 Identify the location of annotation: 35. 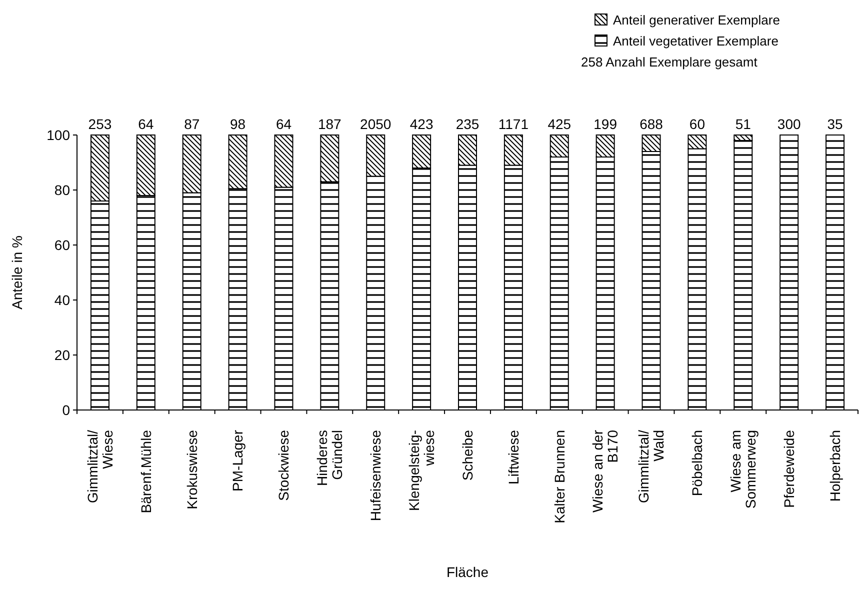
(835, 124).